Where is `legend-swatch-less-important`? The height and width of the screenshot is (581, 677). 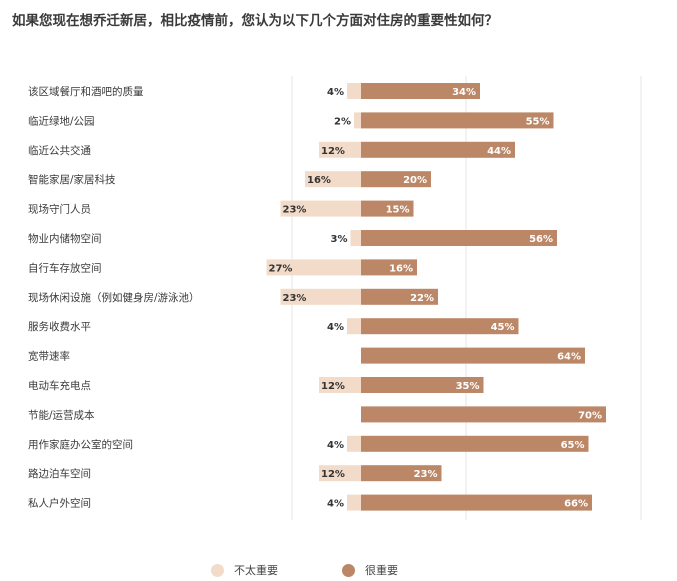 legend-swatch-less-important is located at coordinates (217, 570).